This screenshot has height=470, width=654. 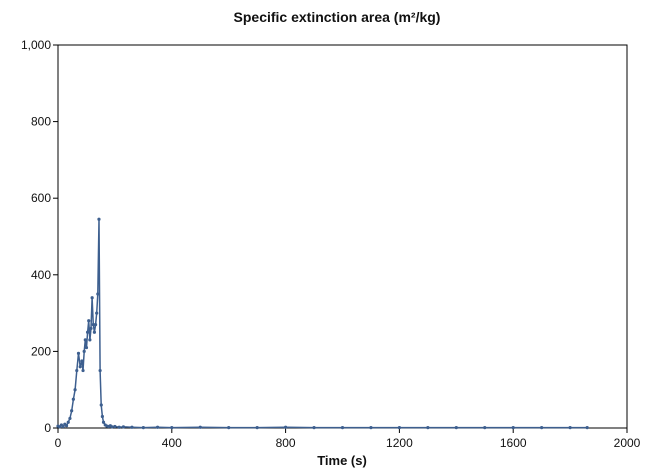 What do you see at coordinates (41, 275) in the screenshot?
I see `y-tick-label: 400` at bounding box center [41, 275].